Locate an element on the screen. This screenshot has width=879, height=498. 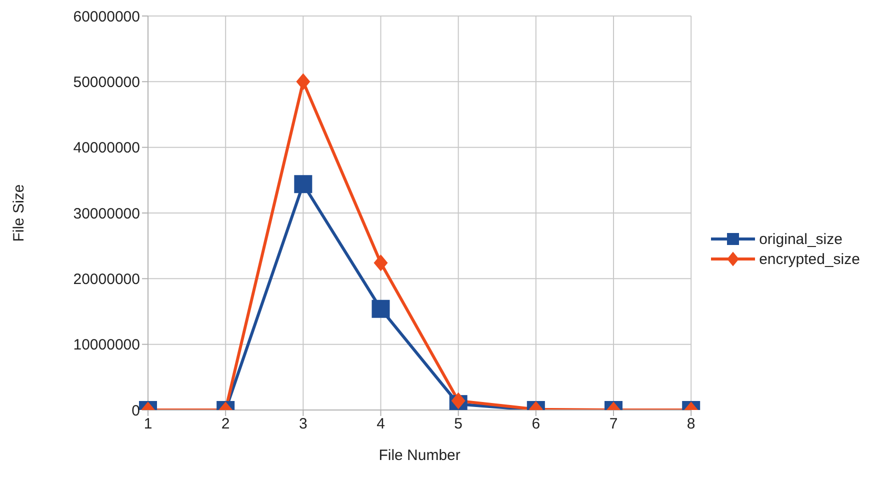
x-tick-label: 6 is located at coordinates (536, 424).